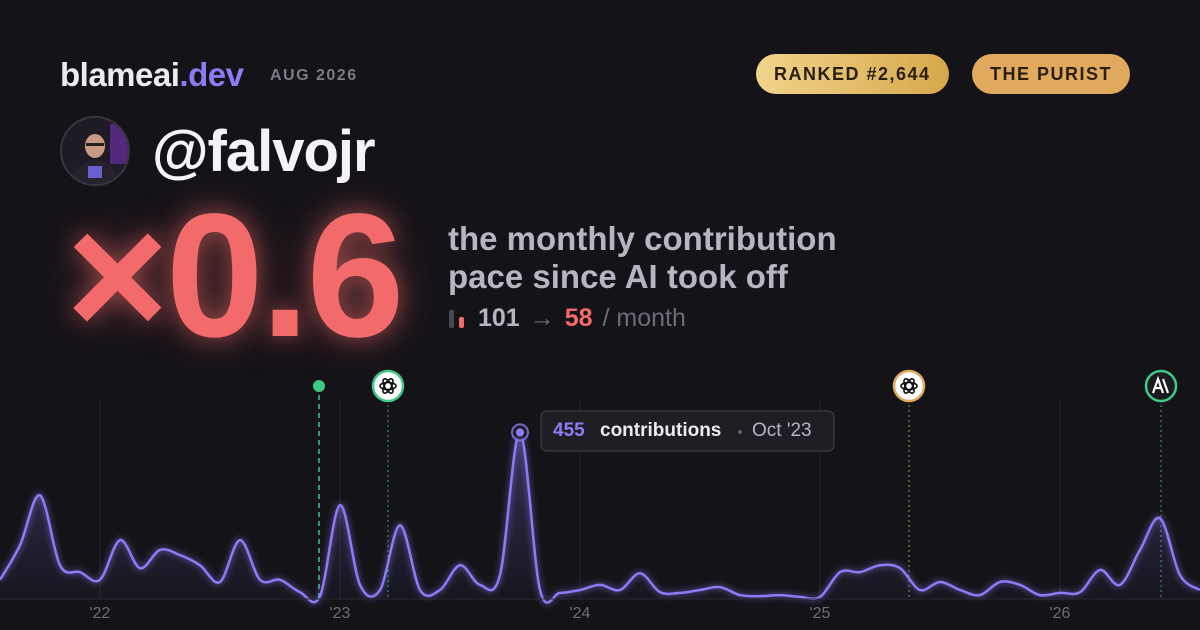 Image resolution: width=1200 pixels, height=630 pixels. Describe the element at coordinates (235, 276) in the screenshot. I see `multiplier: ×0.6` at that location.